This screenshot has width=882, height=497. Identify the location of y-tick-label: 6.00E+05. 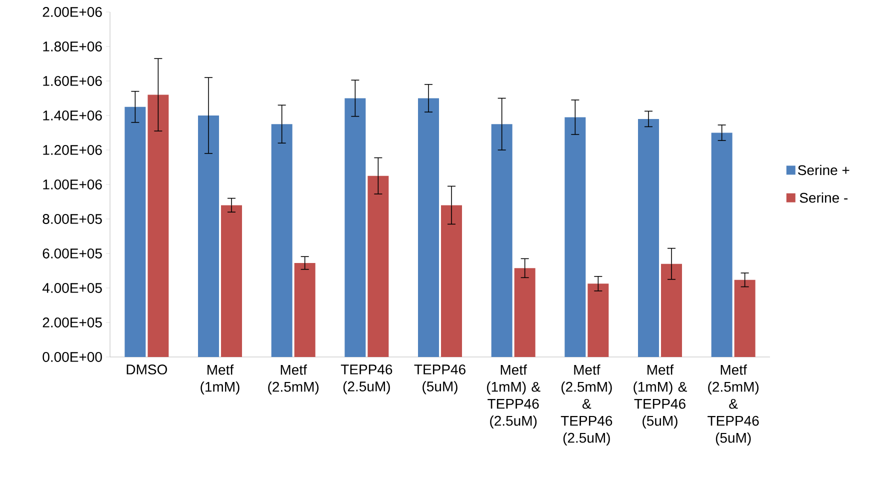
(72, 253).